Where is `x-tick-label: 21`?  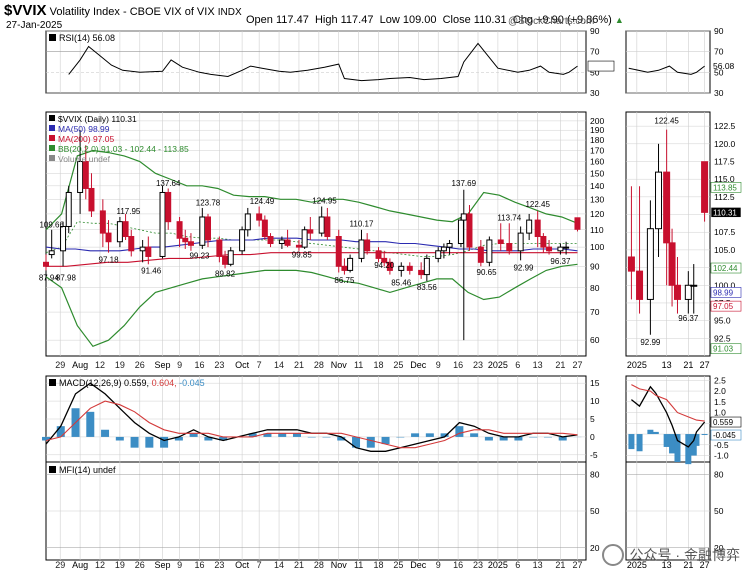 x-tick-label: 21 is located at coordinates (299, 365).